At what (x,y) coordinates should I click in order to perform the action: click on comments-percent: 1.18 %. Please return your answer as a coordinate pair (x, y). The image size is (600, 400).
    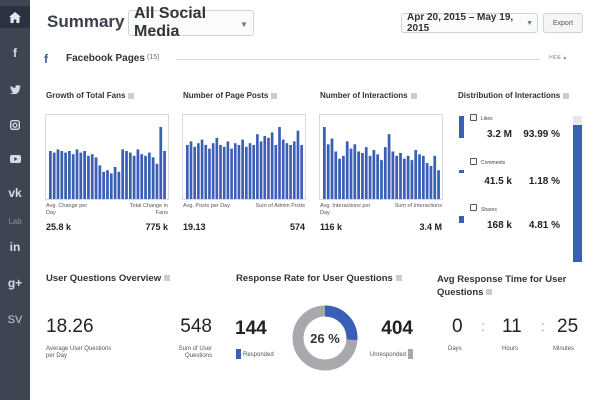
    Looking at the image, I should click on (544, 181).